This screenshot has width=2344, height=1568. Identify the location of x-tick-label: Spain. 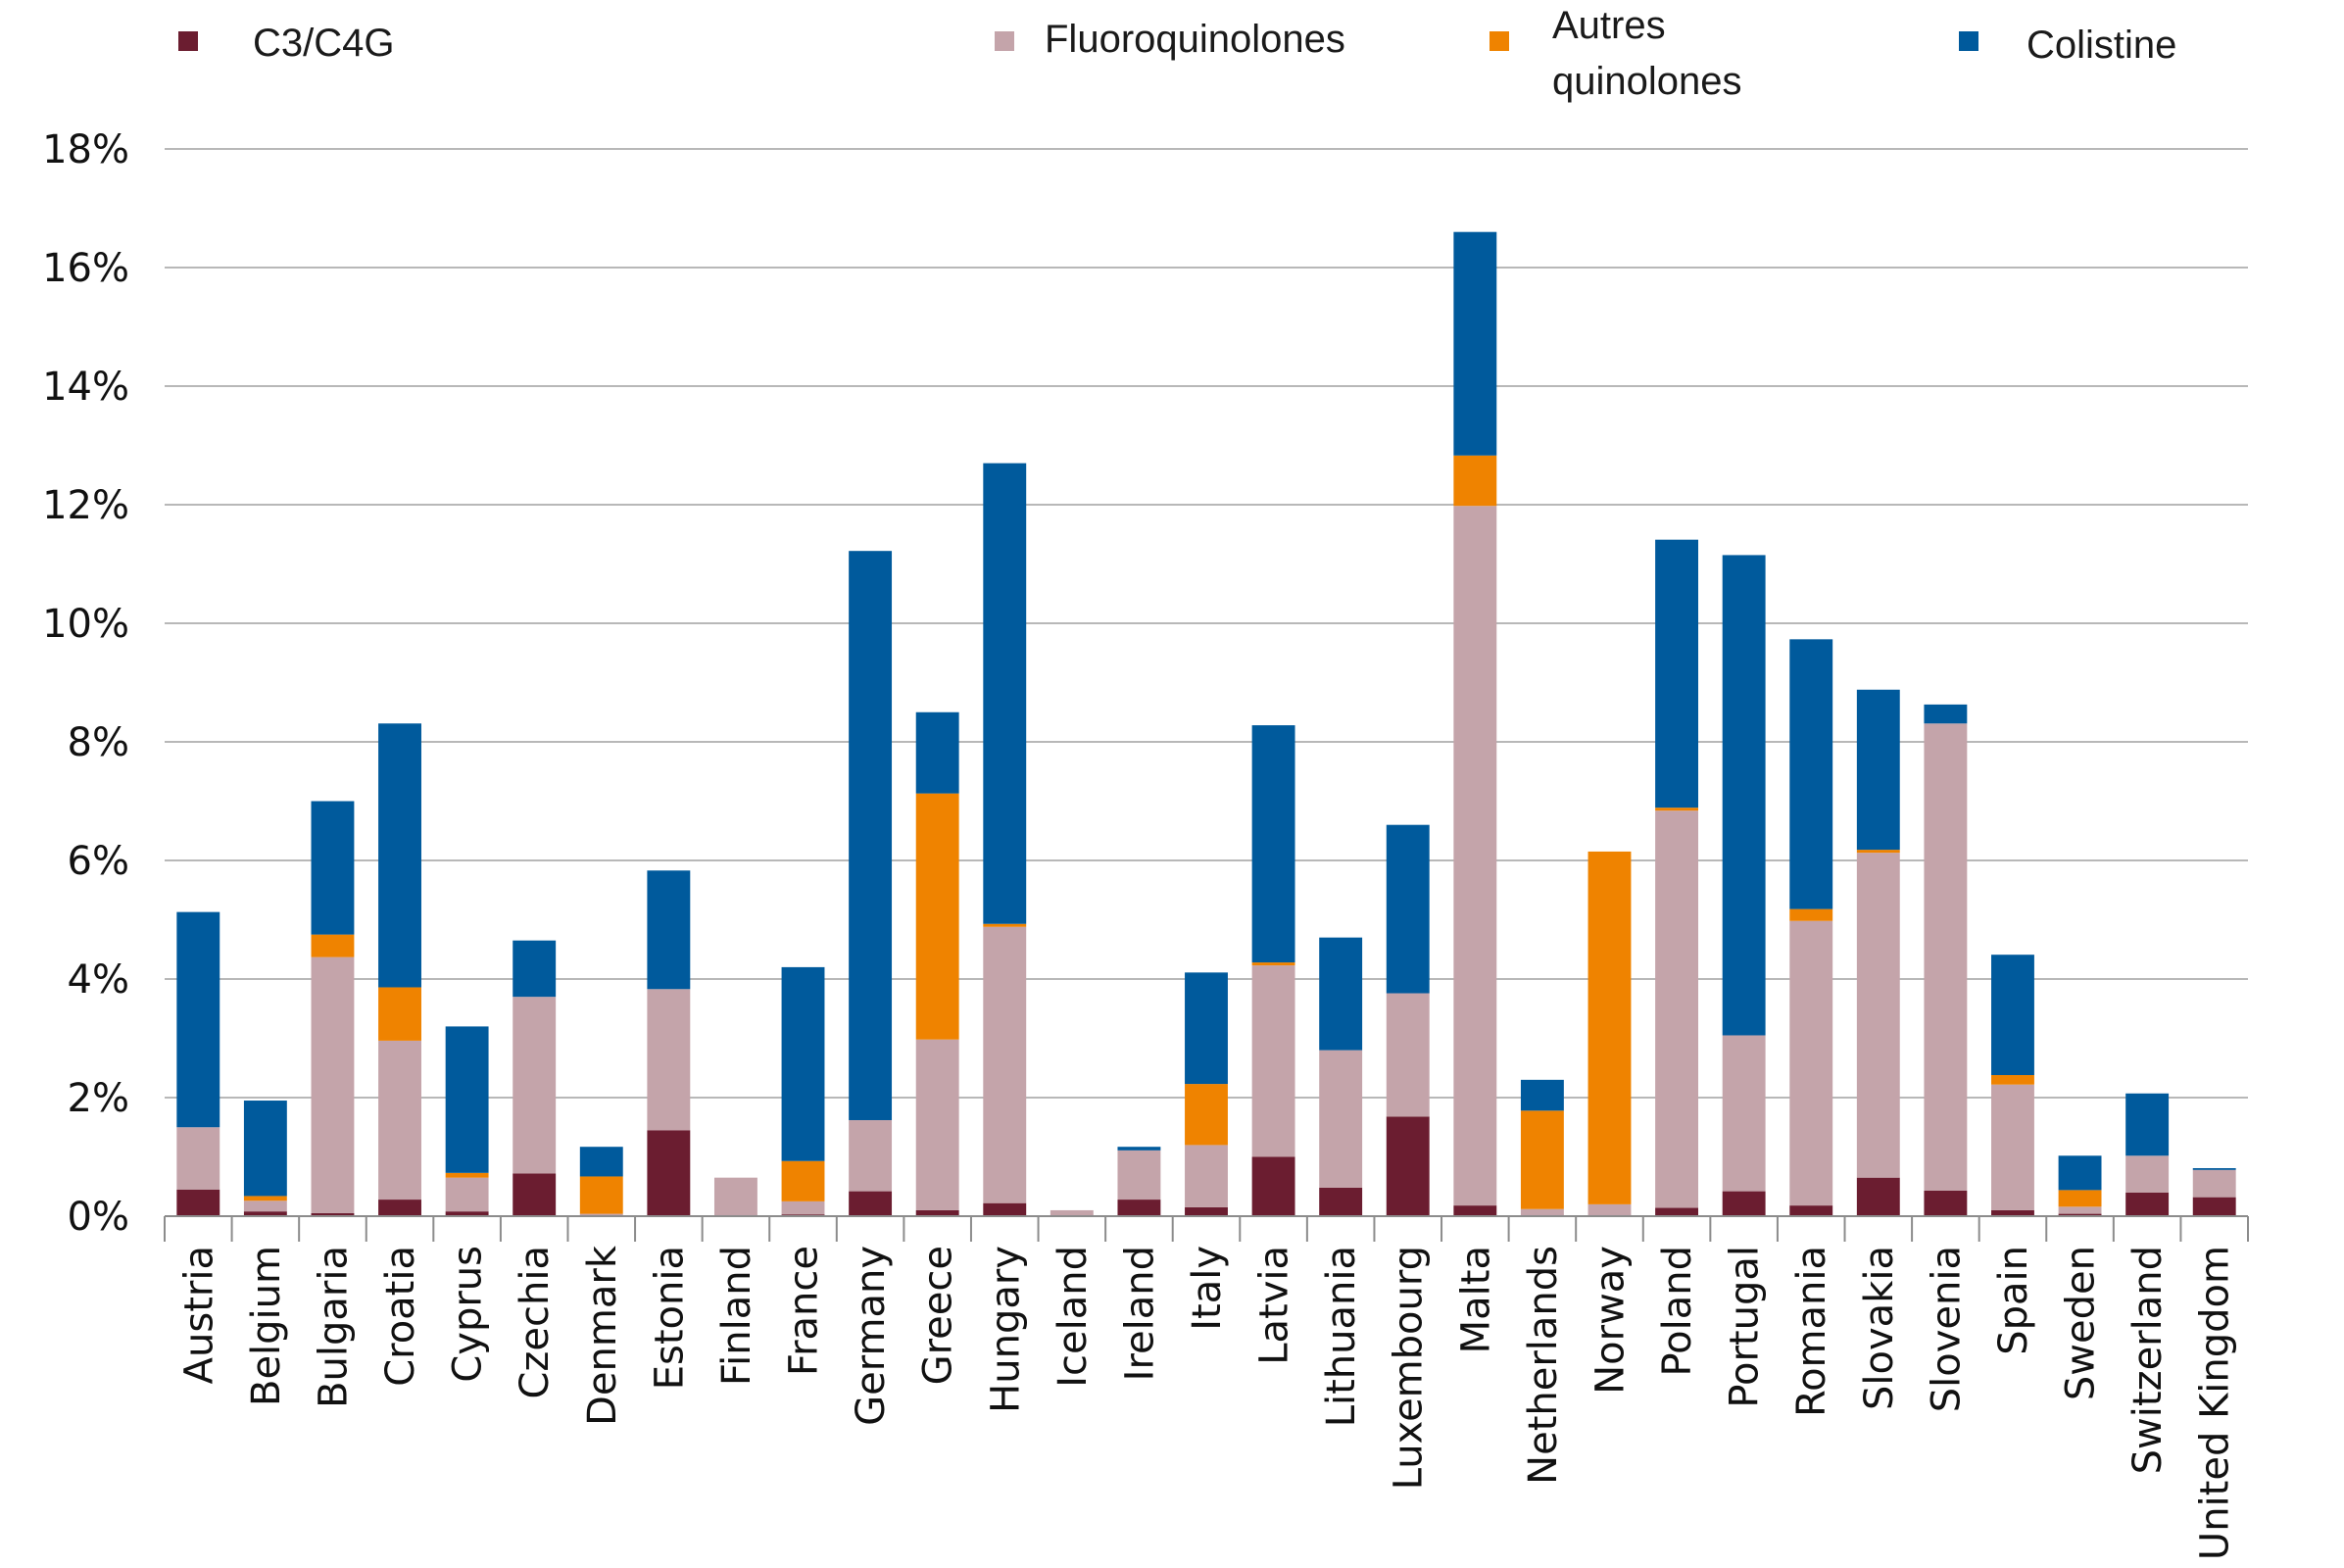
(2013, 1300).